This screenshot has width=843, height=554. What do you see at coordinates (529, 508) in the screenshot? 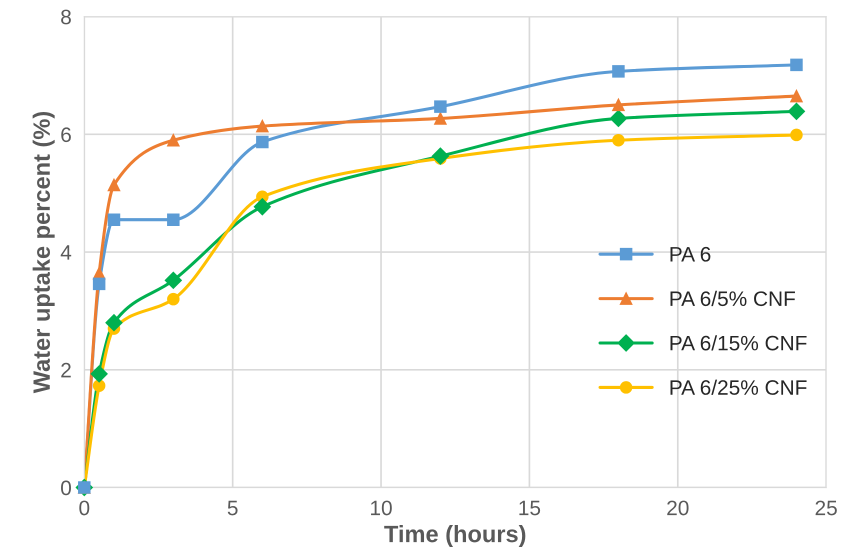
I see `x-tick-label: 15` at bounding box center [529, 508].